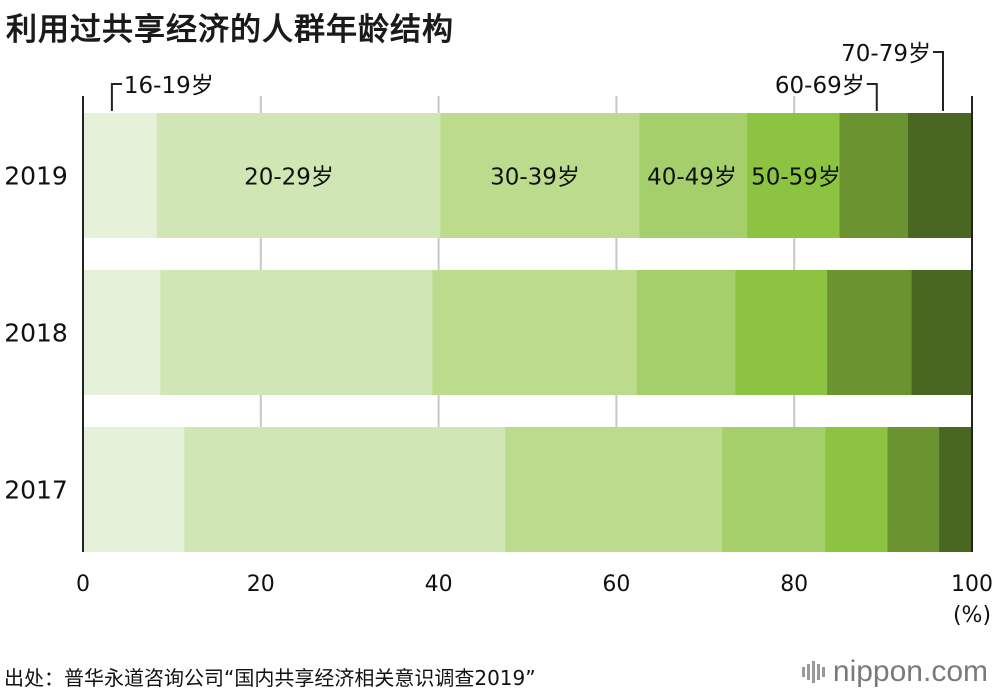 This screenshot has height=700, width=1000. I want to click on brand-logo: nippon.com, so click(894, 672).